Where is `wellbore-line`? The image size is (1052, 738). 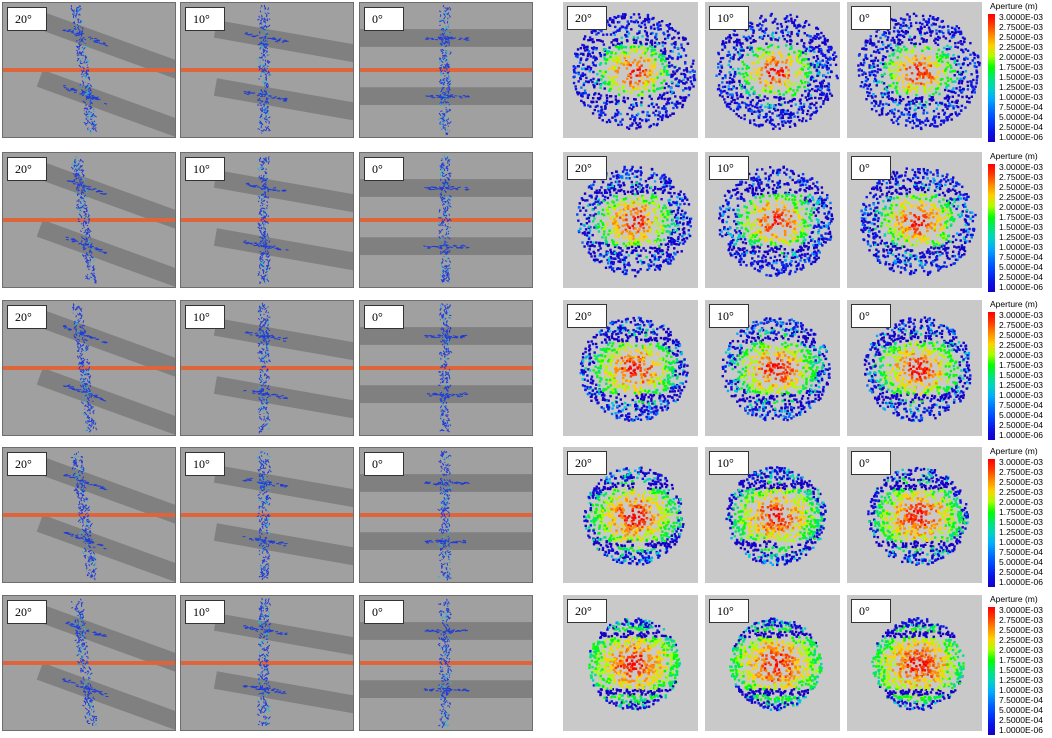
wellbore-line is located at coordinates (446, 220).